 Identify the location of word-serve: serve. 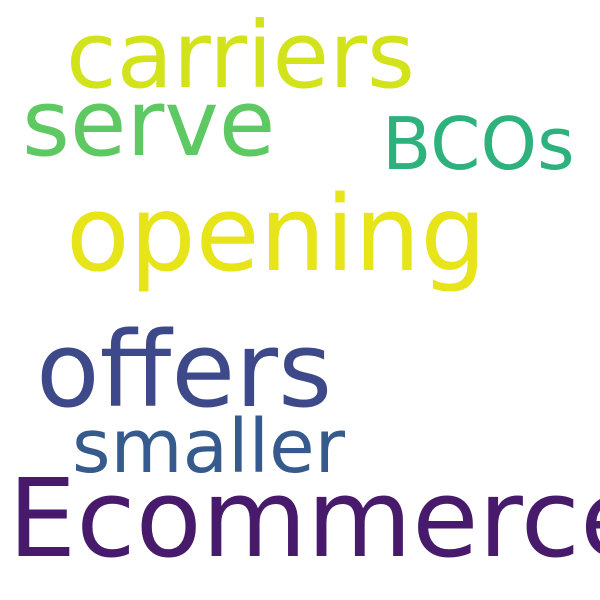
(149, 123).